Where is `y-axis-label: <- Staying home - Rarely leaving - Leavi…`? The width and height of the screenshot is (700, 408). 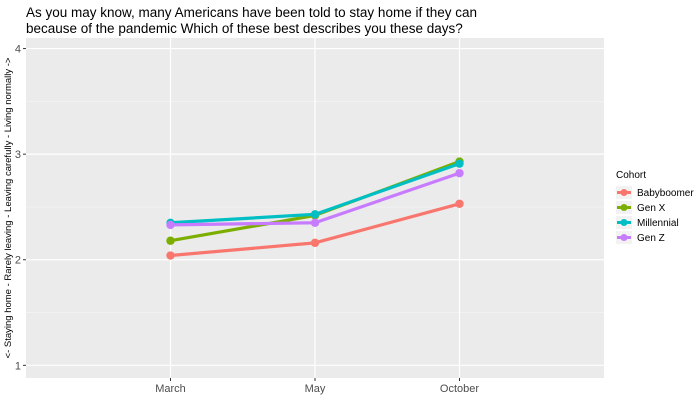 y-axis-label: <- Staying home - Rarely leaving - Leavi… is located at coordinates (8, 207).